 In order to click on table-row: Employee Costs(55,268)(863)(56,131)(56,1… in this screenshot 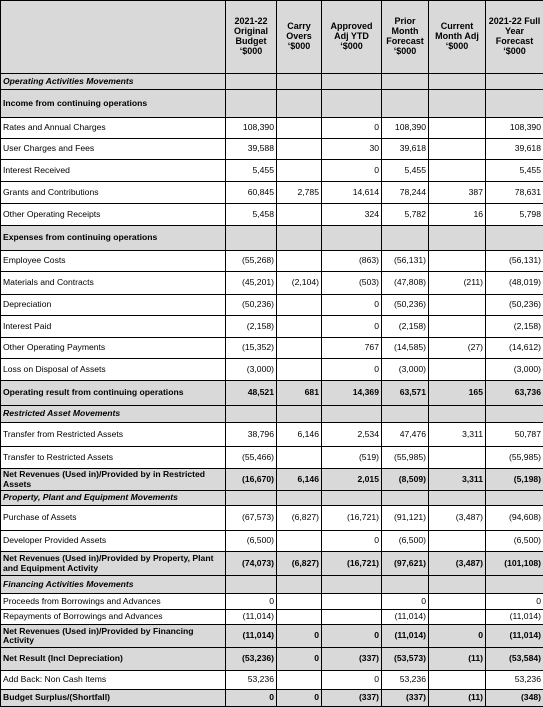, I will do `click(272, 261)`.